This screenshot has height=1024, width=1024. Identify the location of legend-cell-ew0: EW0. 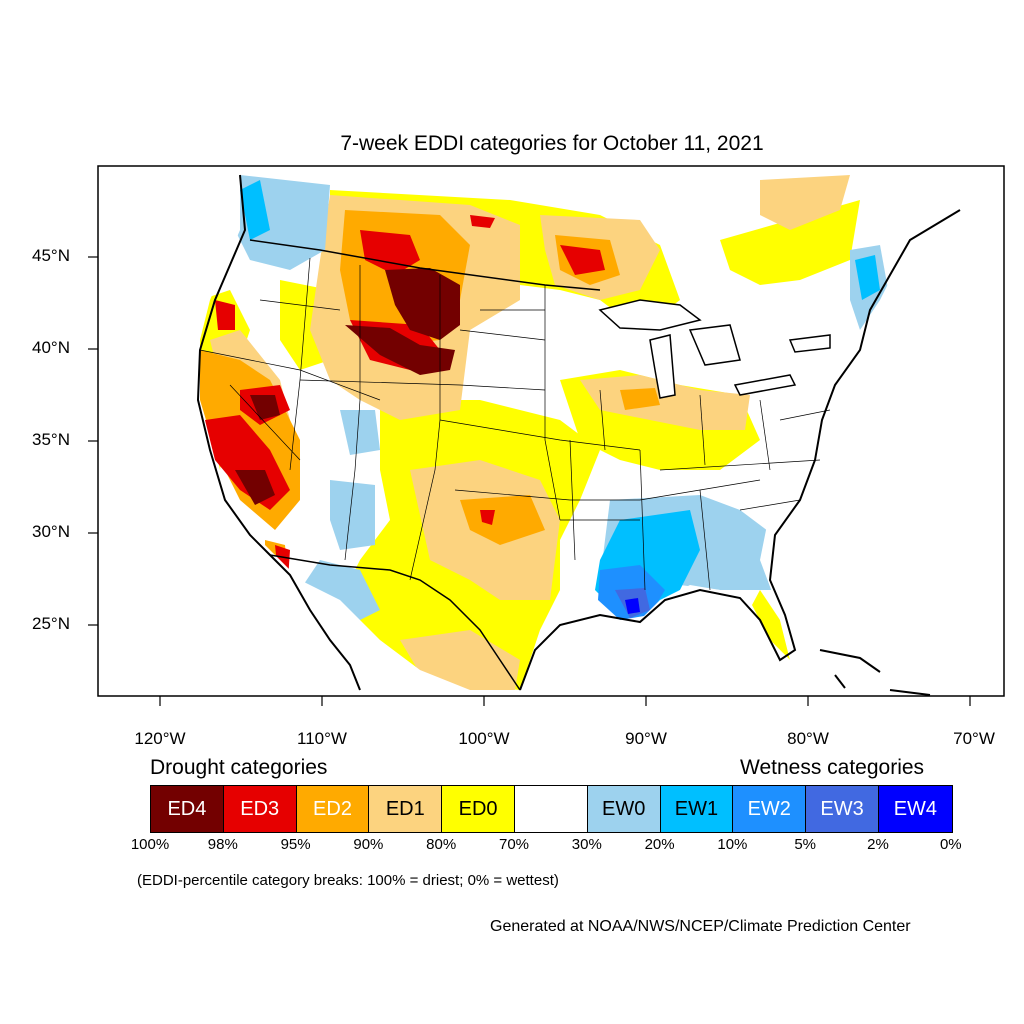
(624, 809).